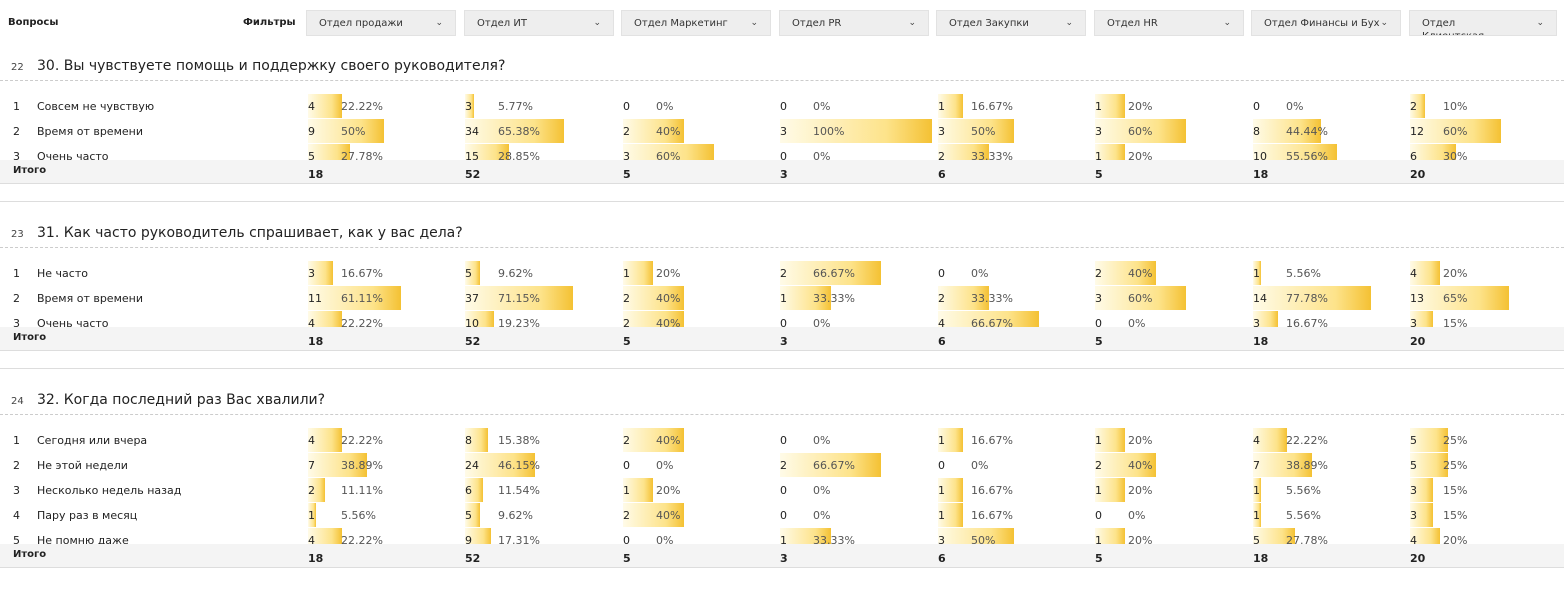 The width and height of the screenshot is (1564, 591). What do you see at coordinates (1485, 440) in the screenshot?
I see `result-cell: 5 25%` at bounding box center [1485, 440].